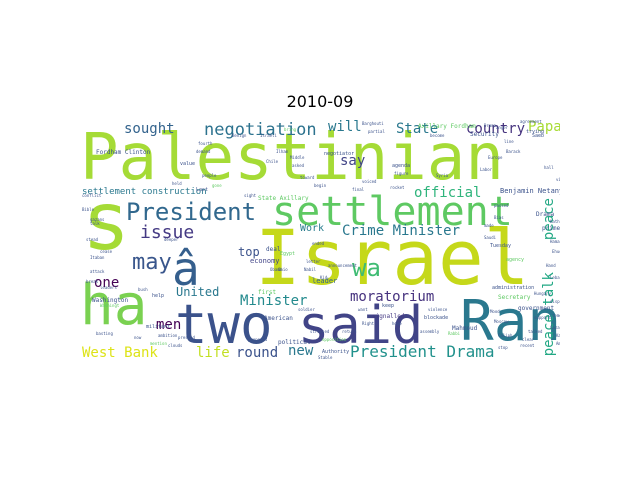 The width and height of the screenshot is (640, 480). I want to click on cloud-word: said, so click(361, 326).